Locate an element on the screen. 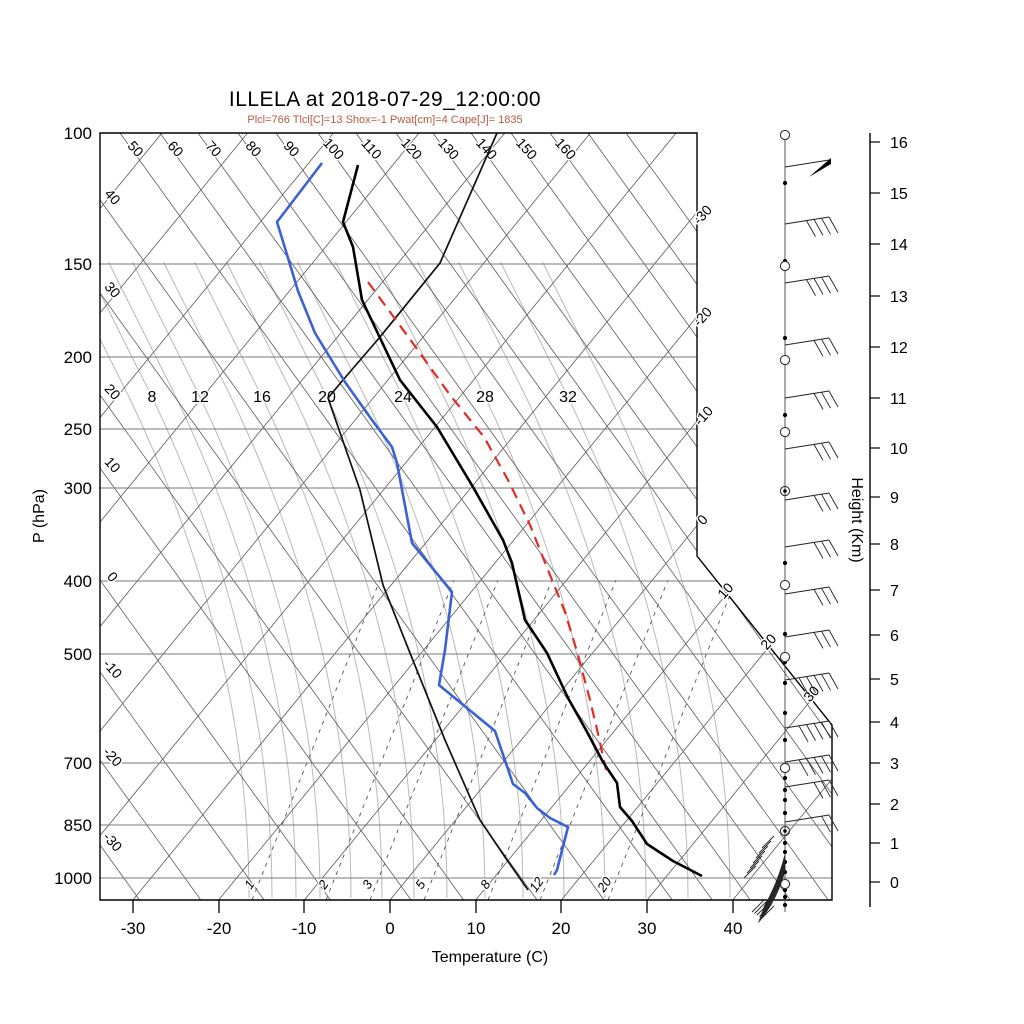  svg-text: 28 is located at coordinates (485, 397).